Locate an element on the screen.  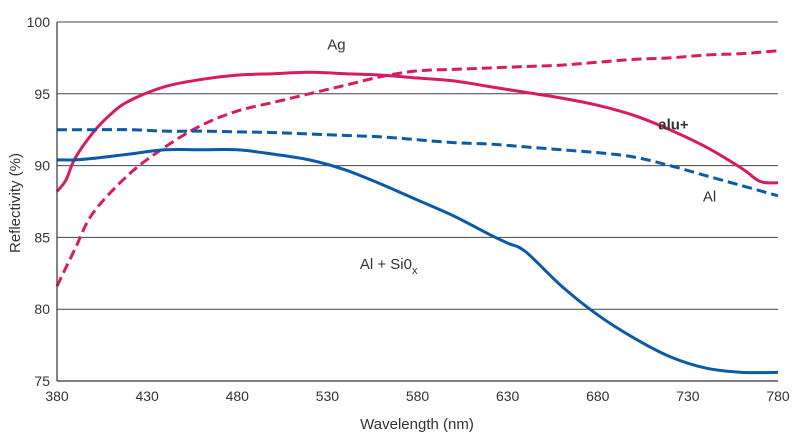
y-tick-80: 80 is located at coordinates (42, 309).